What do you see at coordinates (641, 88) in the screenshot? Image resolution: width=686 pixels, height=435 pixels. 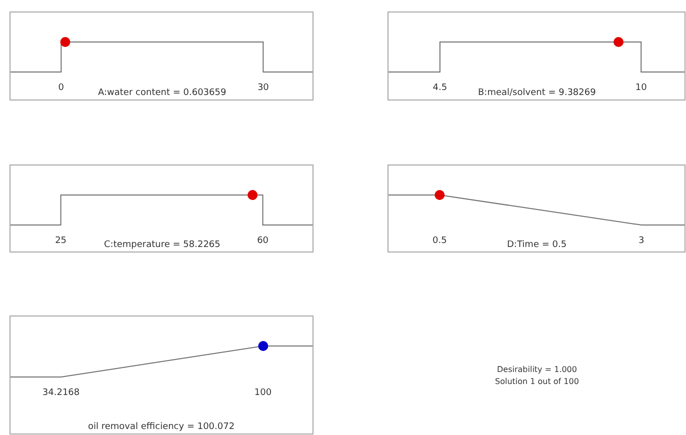 I see `x-tick-label: 10` at bounding box center [641, 88].